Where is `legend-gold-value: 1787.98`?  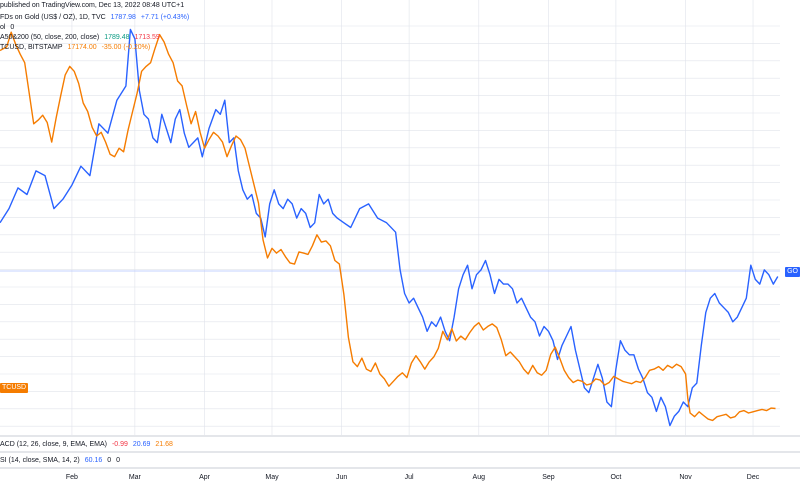
legend-gold-value: 1787.98 is located at coordinates (123, 17).